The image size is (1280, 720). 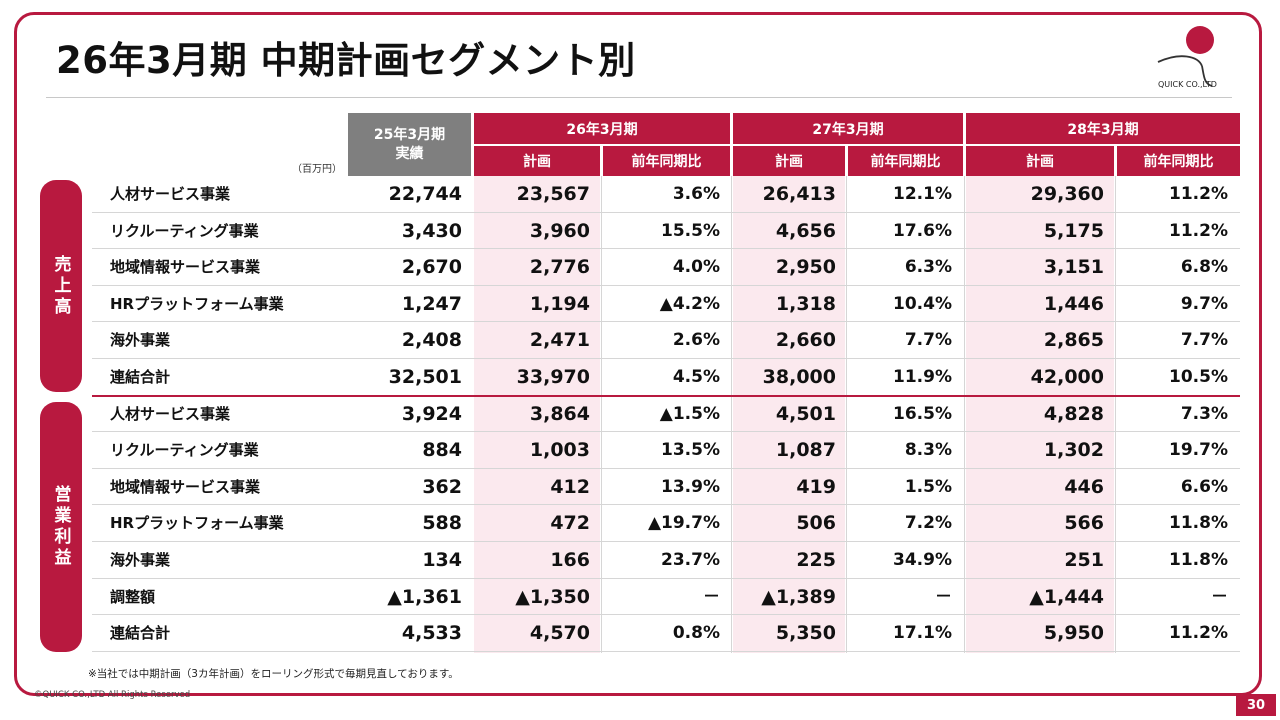 I want to click on section-label-sales-text: 売上高, so click(x=60, y=286).